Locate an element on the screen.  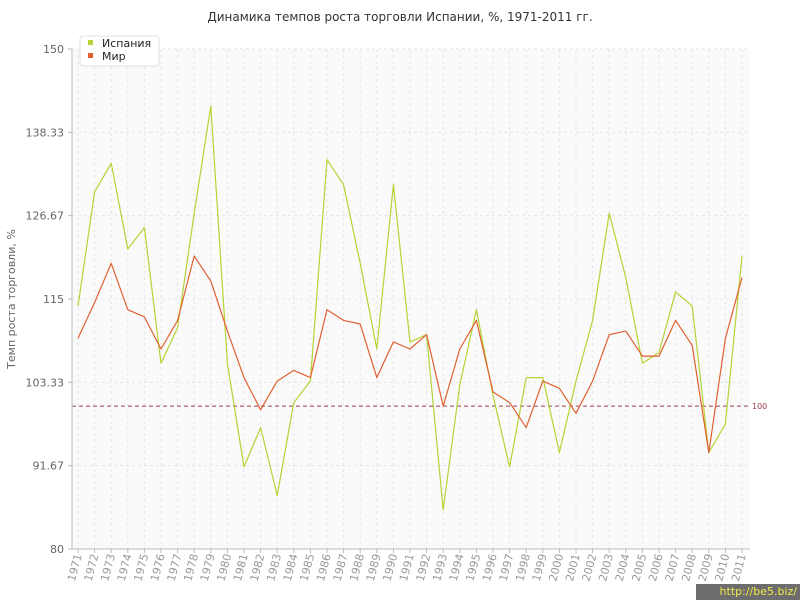
legend: Испания Мир is located at coordinates (119, 51).